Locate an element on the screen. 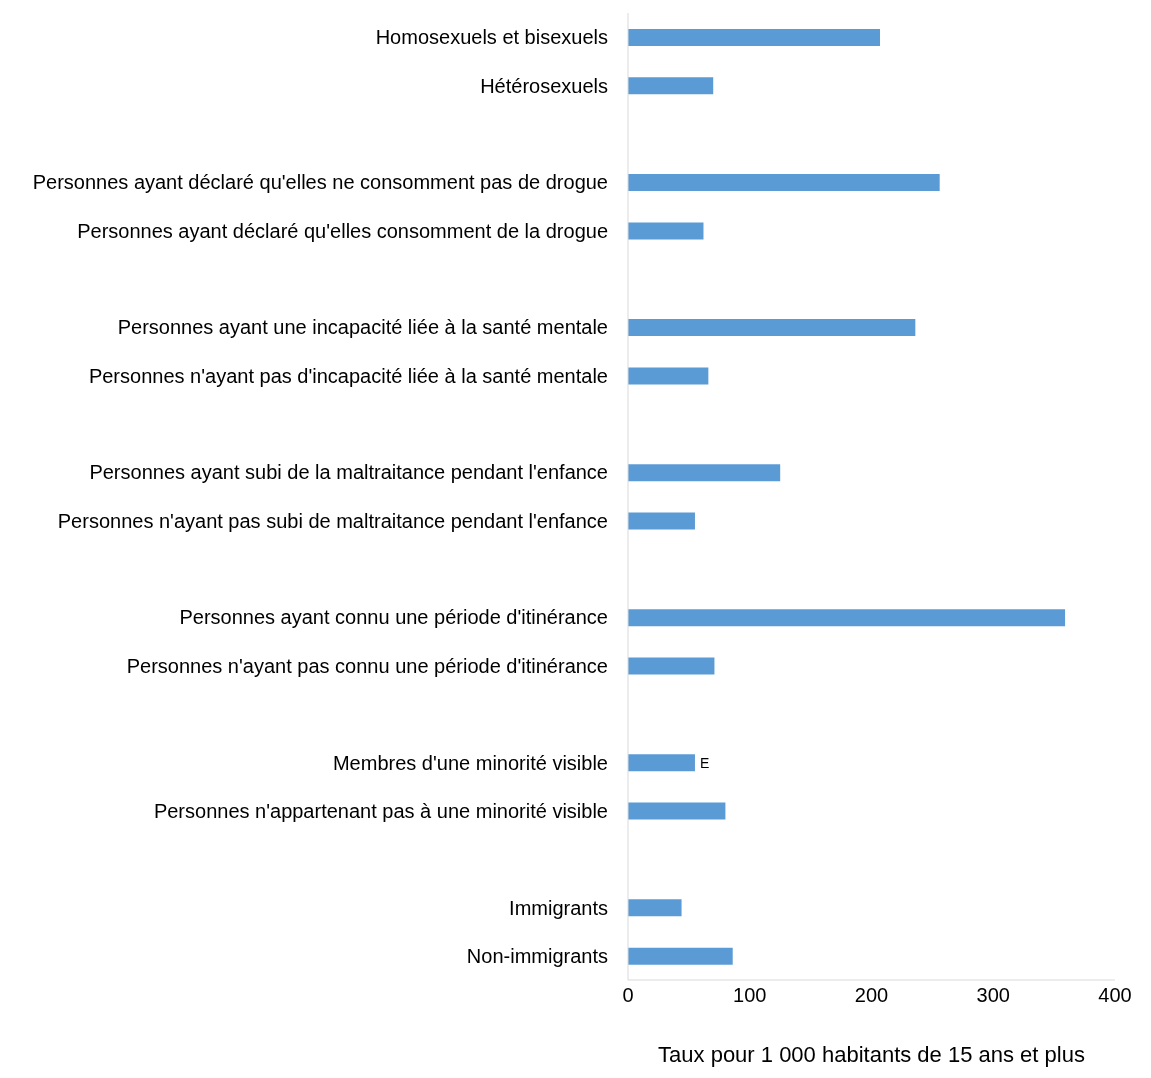 This screenshot has width=1151, height=1078. y-tick-label: Membres d'une minorité visible is located at coordinates (470, 762).